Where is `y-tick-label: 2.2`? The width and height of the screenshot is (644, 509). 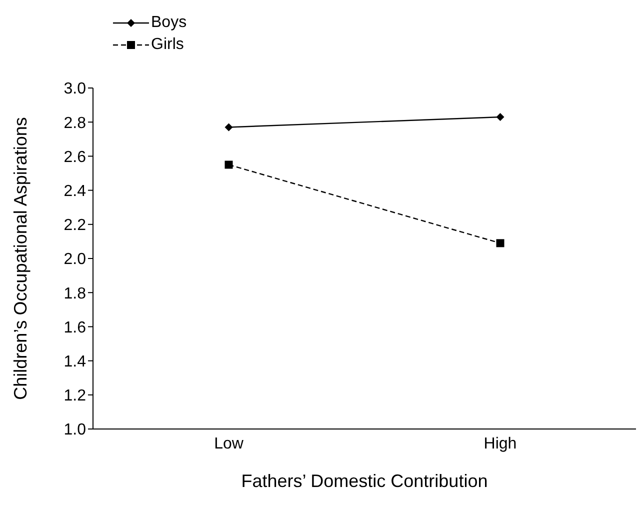 y-tick-label: 2.2 is located at coordinates (75, 225).